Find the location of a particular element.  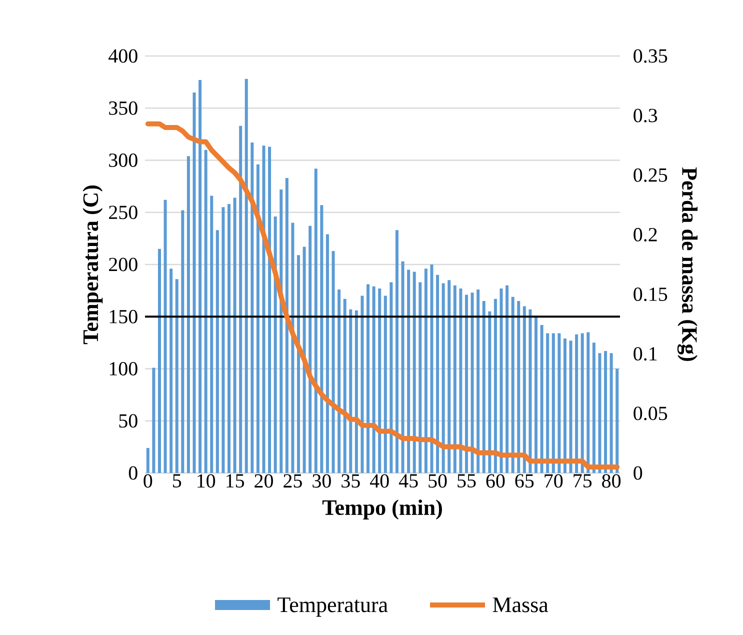

y2-tick-label: 0.2 is located at coordinates (645, 235).